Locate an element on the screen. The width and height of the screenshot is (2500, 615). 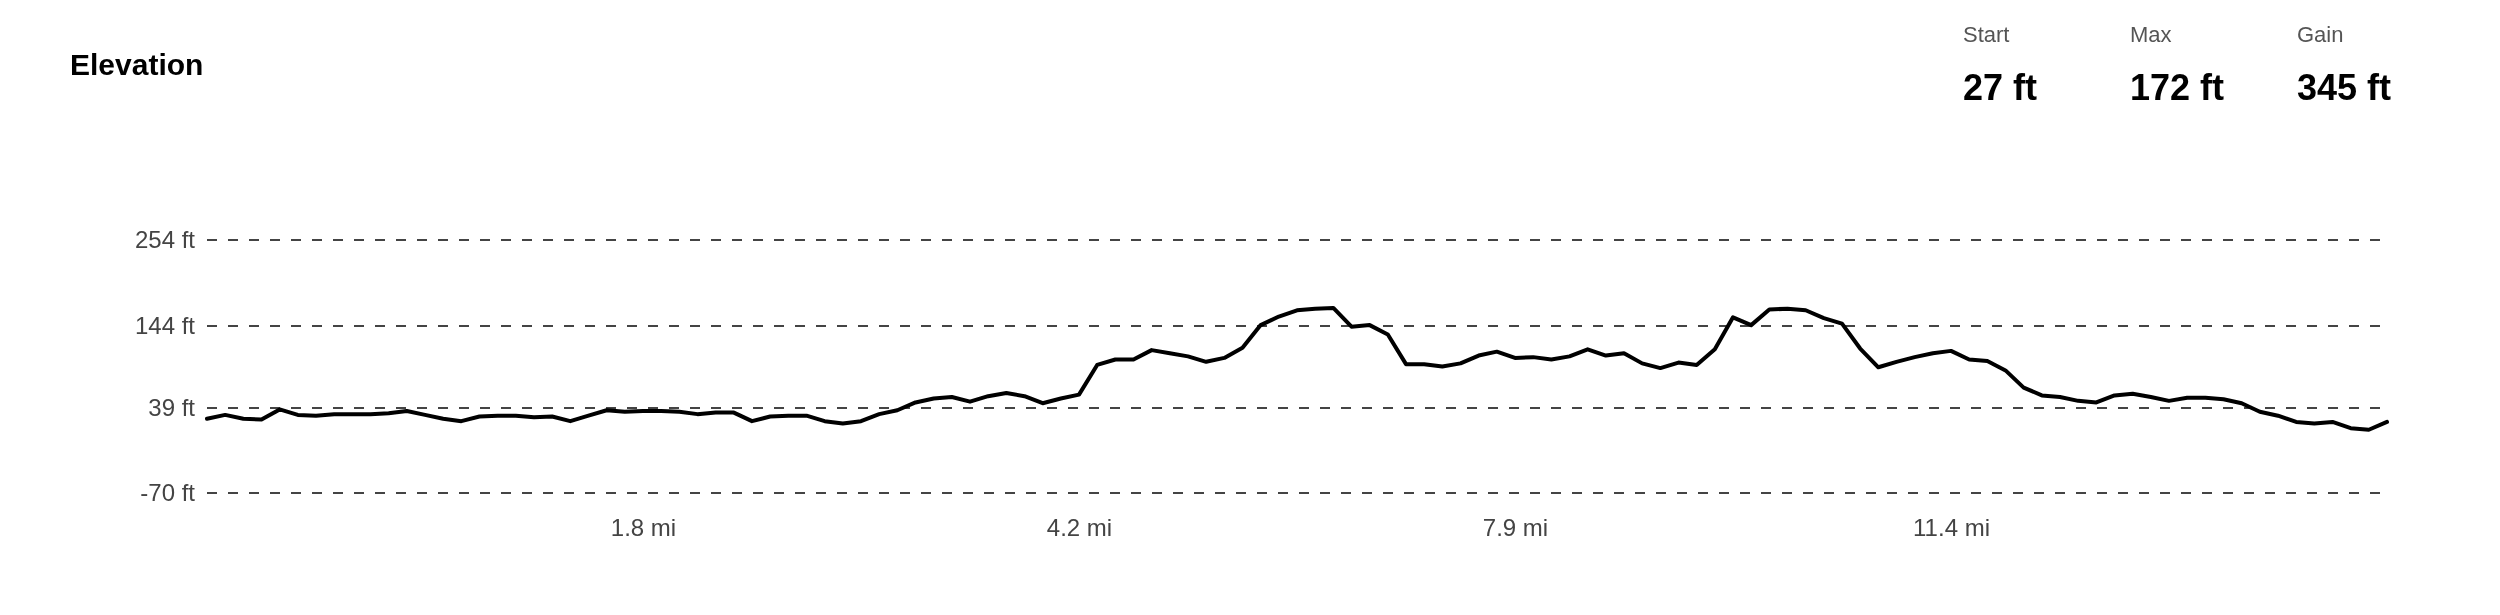
y-tick-label: 144 ft is located at coordinates (165, 326).